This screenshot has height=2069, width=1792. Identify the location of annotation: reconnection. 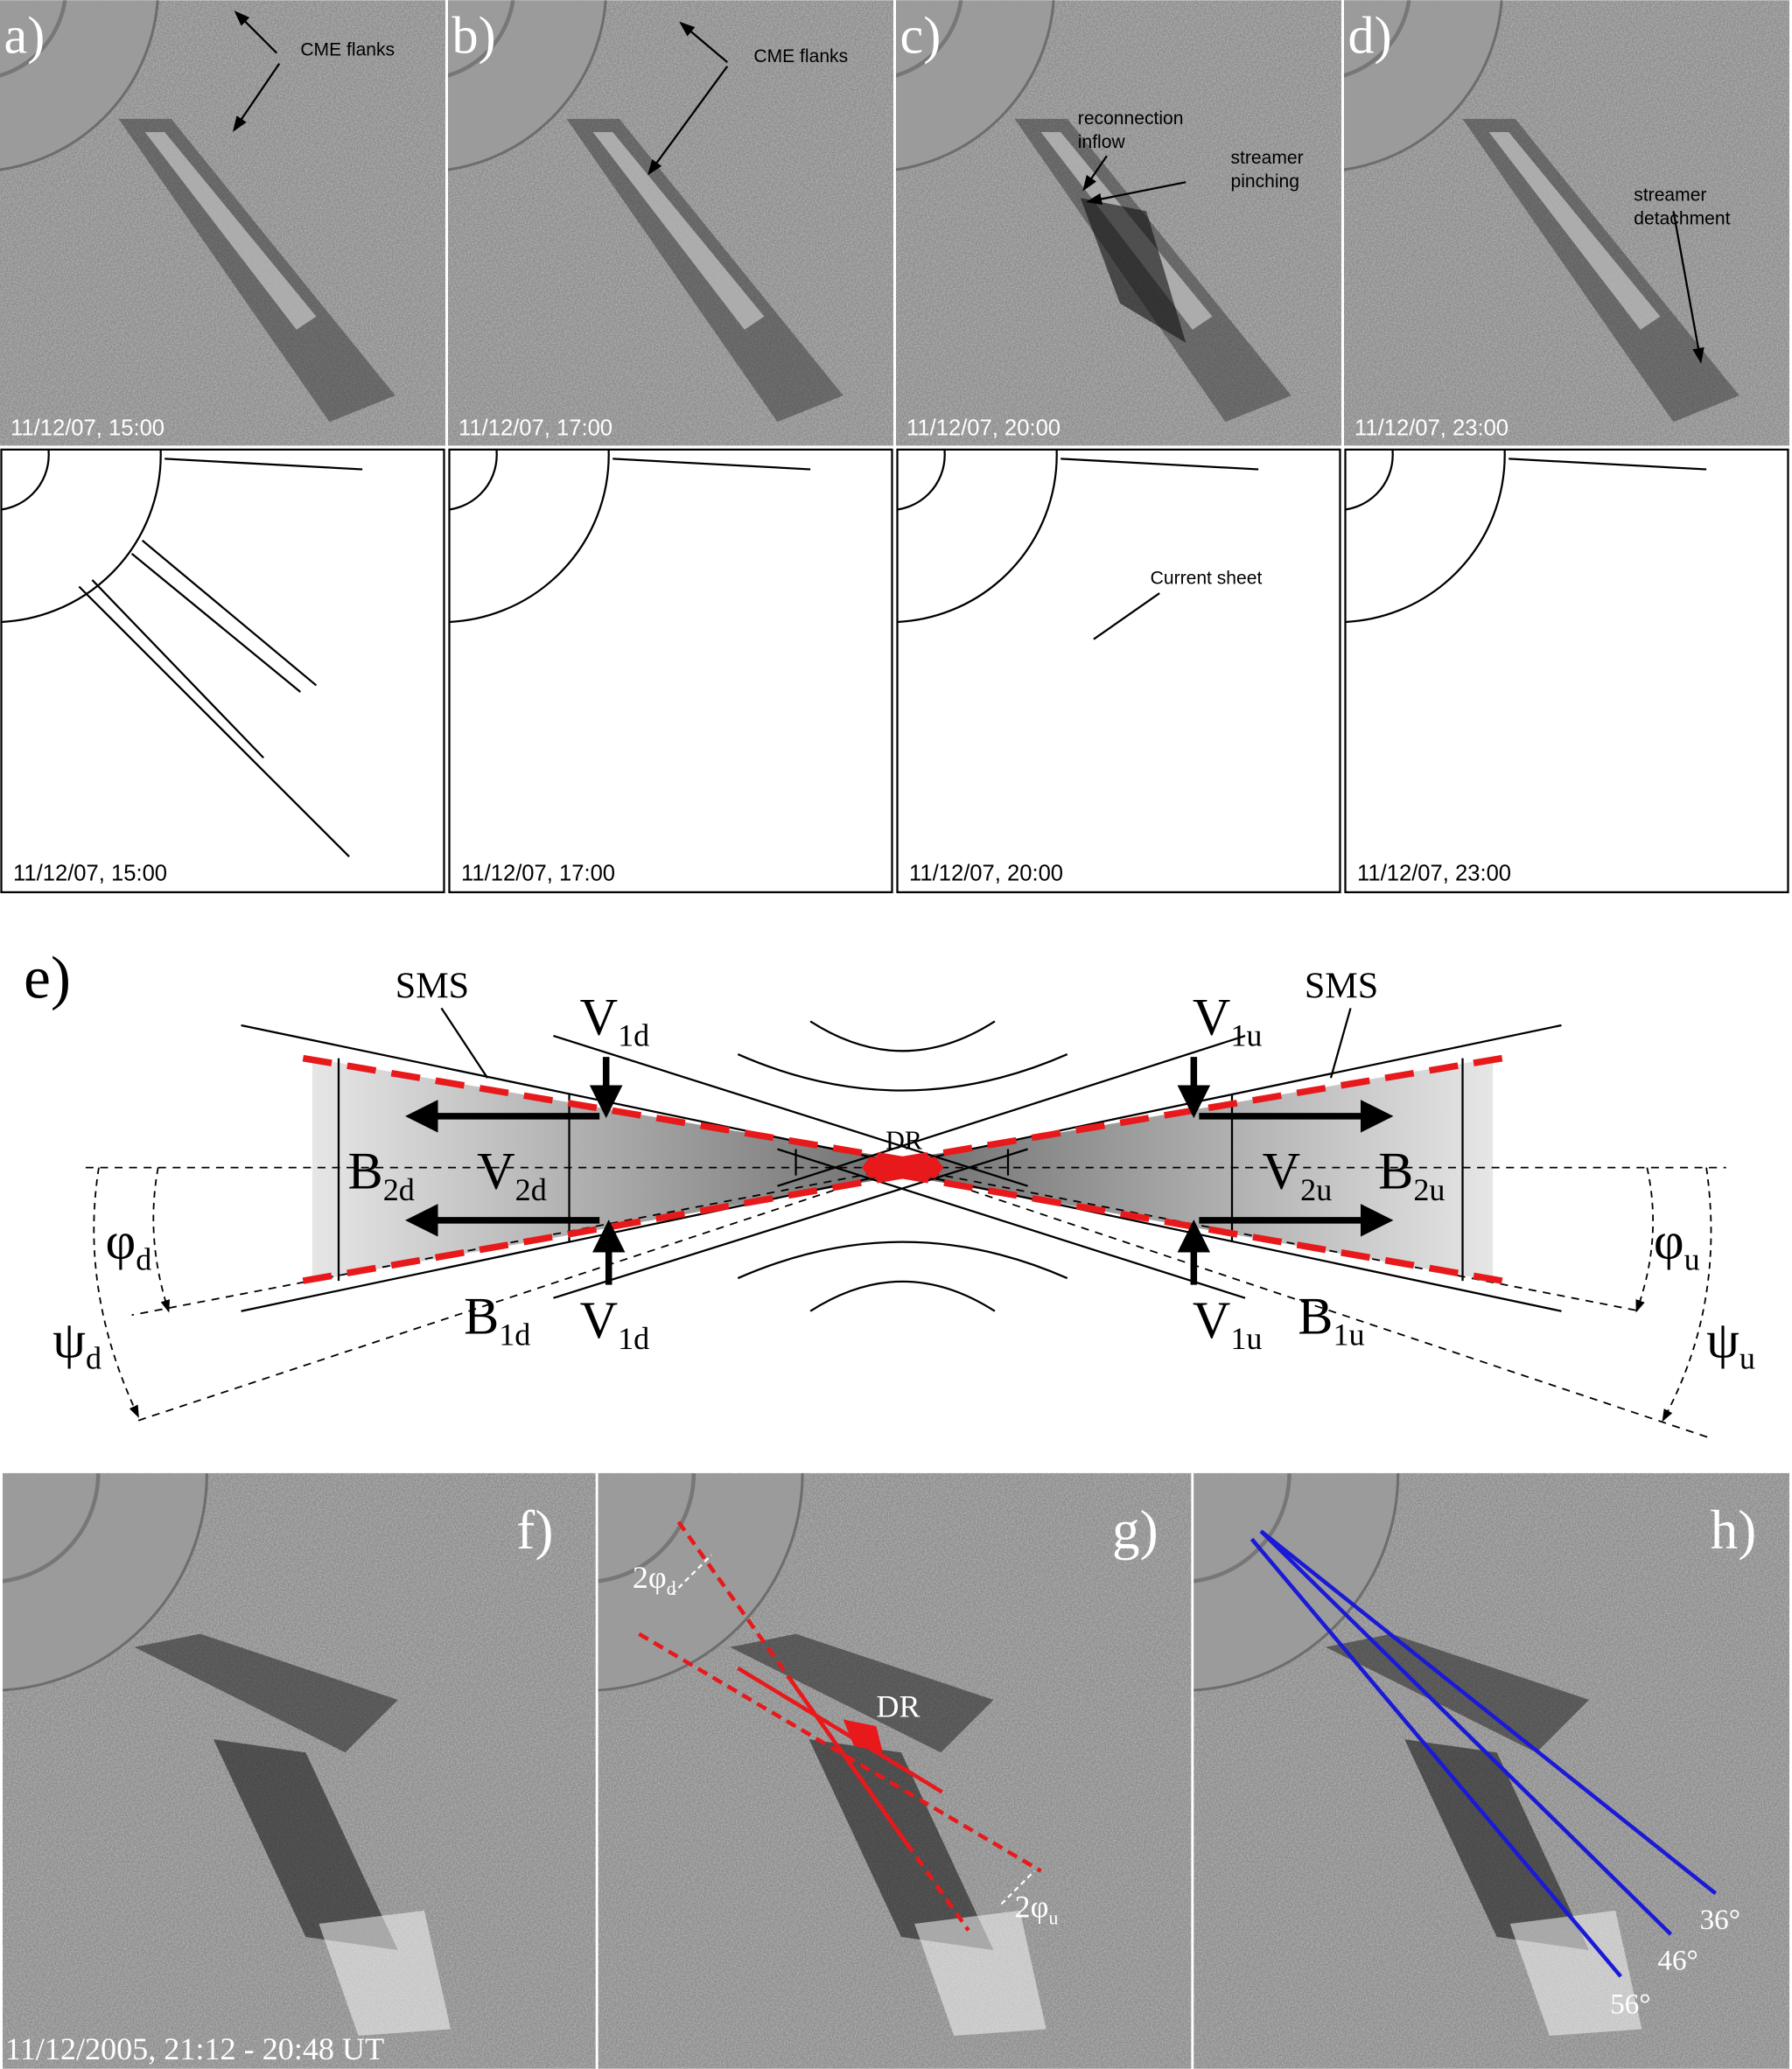
(1131, 119).